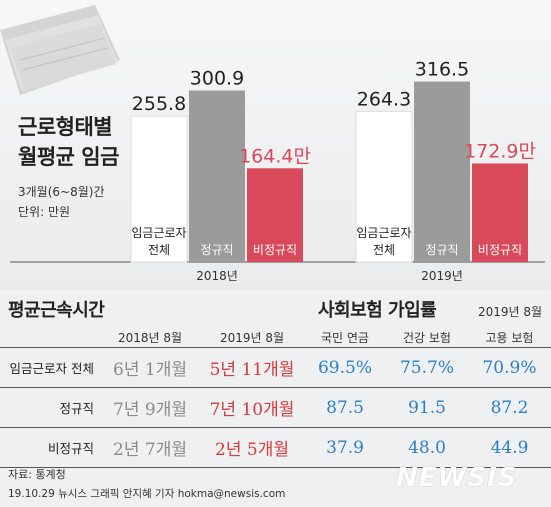 The width and height of the screenshot is (551, 507). Describe the element at coordinates (252, 450) in the screenshot. I see `tenure-2019: 2년 5개월` at that location.